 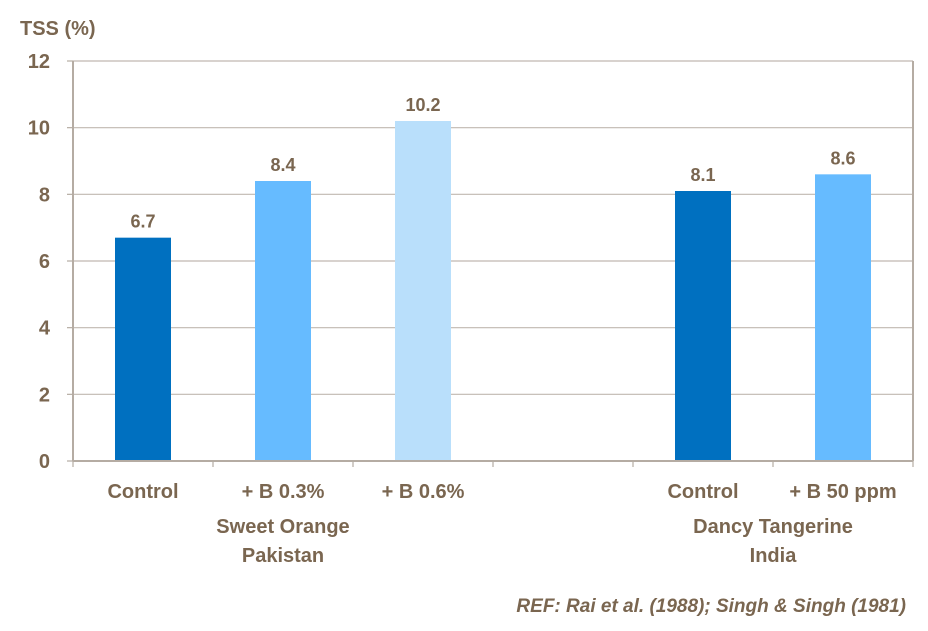 What do you see at coordinates (39, 62) in the screenshot?
I see `y-tick-label: 12` at bounding box center [39, 62].